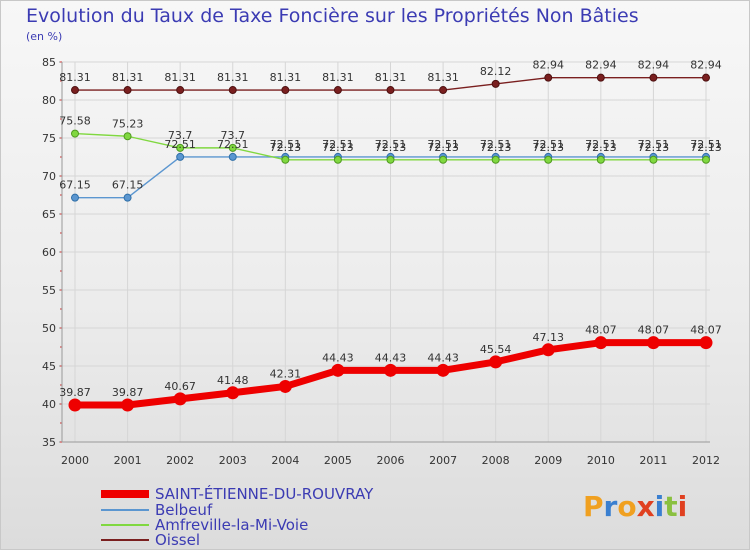 The width and height of the screenshot is (750, 550). Describe the element at coordinates (49, 328) in the screenshot. I see `y-tick-label: 50` at that location.